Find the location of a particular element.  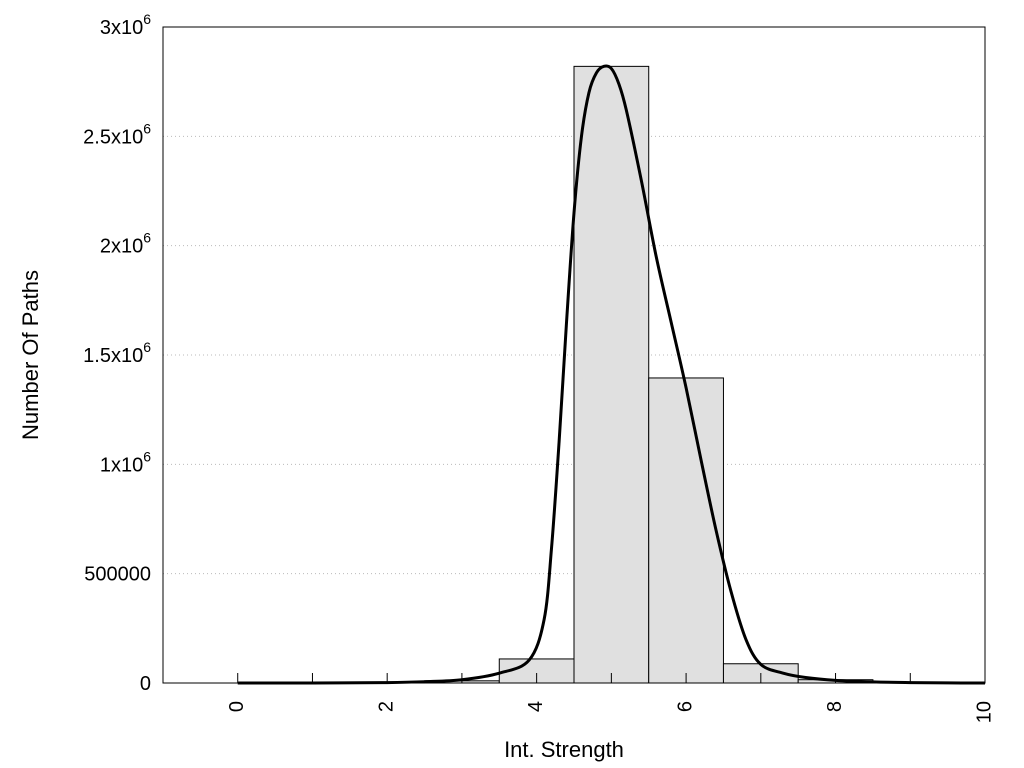

y-axis-title: Number Of Paths is located at coordinates (30, 355).